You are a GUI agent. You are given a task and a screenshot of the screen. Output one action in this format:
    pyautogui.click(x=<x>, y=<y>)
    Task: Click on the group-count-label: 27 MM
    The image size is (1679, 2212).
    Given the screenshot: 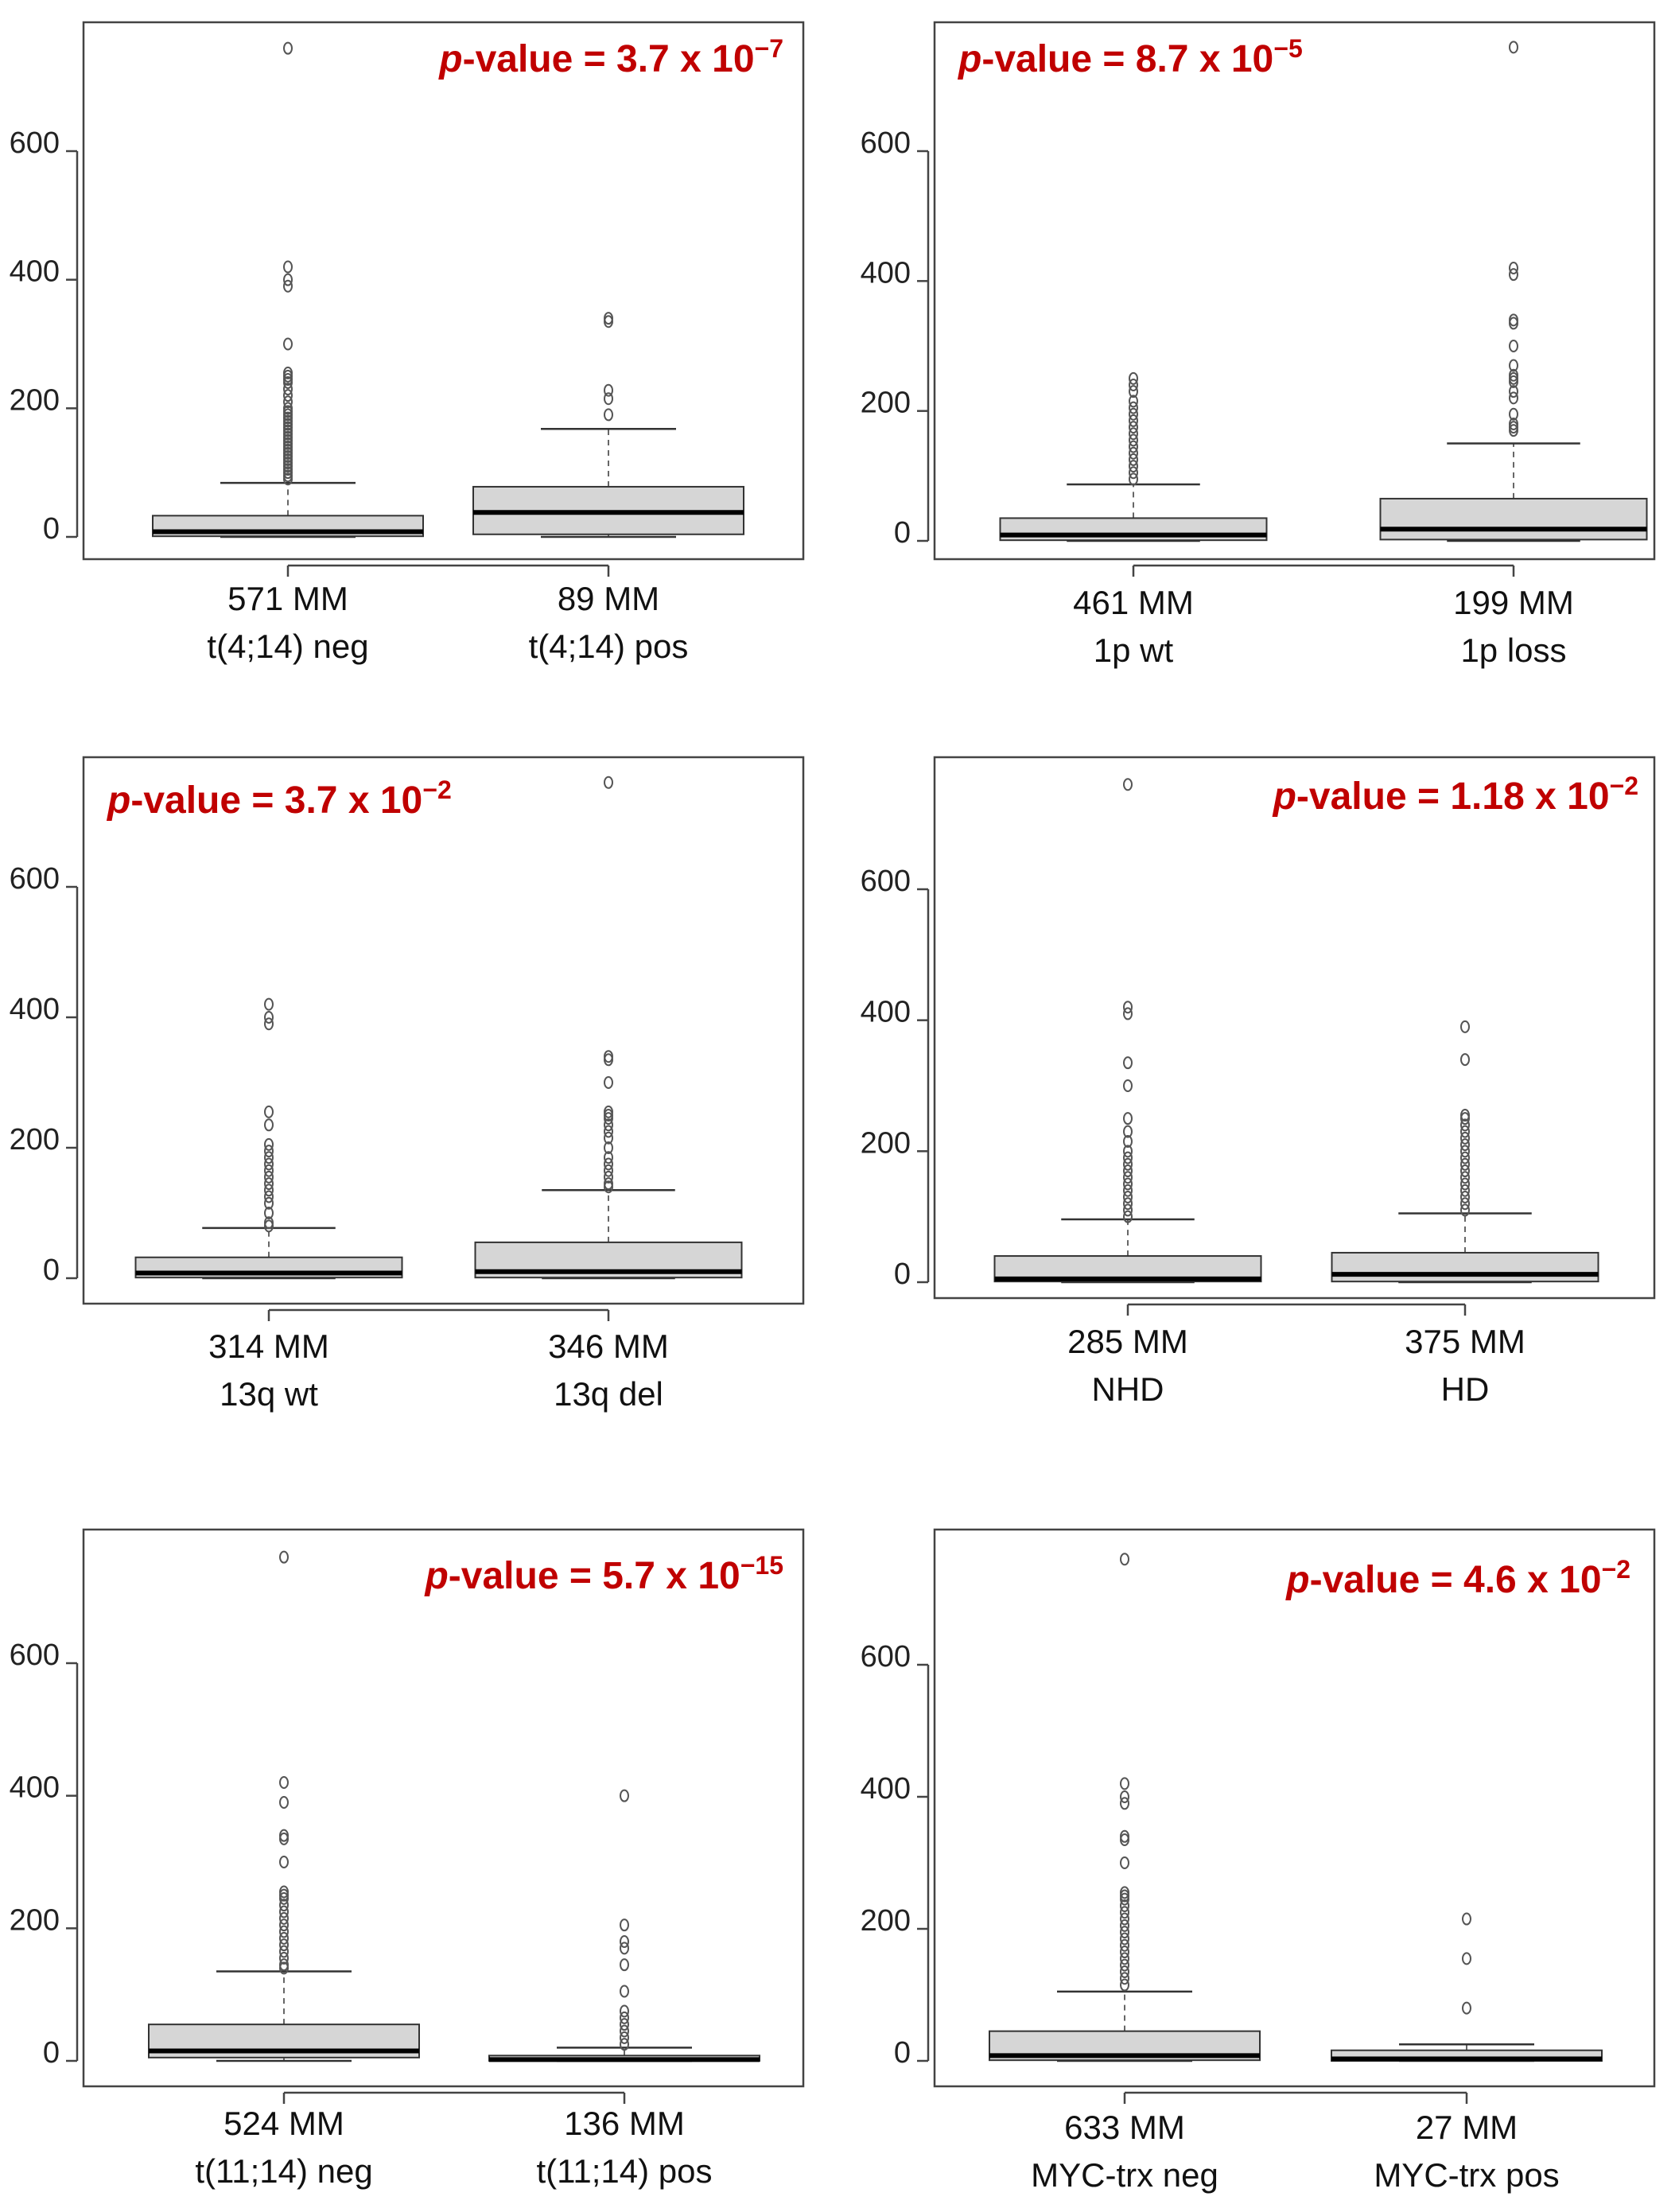 What is the action you would take?
    pyautogui.click(x=1467, y=2127)
    